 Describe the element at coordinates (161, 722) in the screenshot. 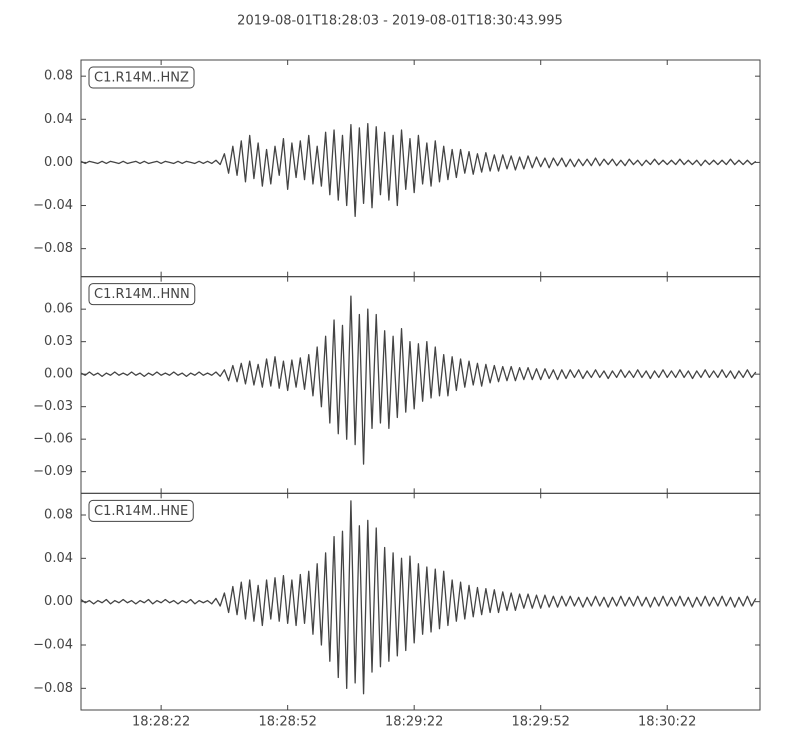

I see `x-tick-label: 18:28:22` at that location.